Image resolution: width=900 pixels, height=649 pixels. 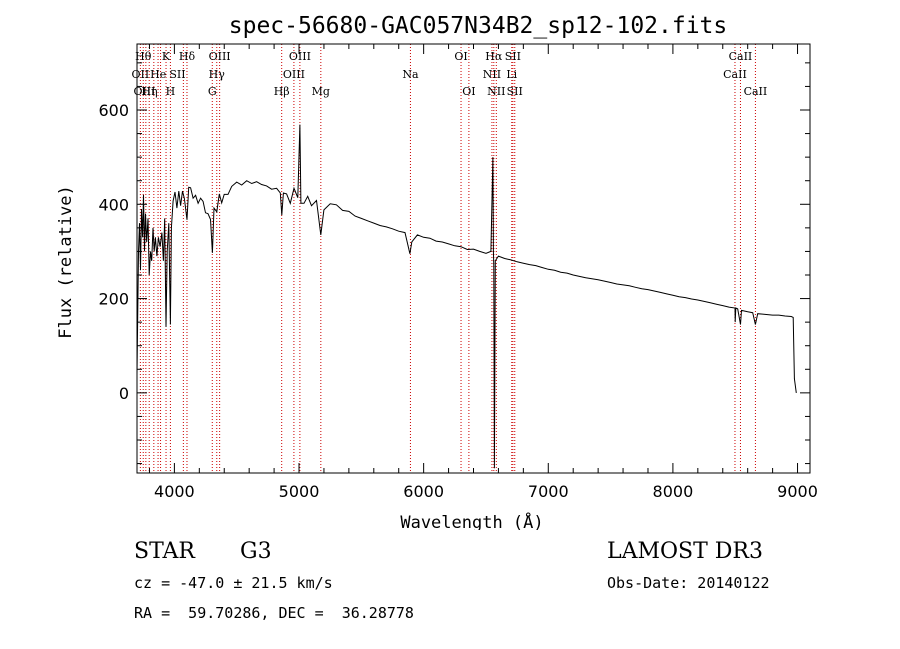 What do you see at coordinates (274, 613) in the screenshot?
I see `coordinates: RA = 59.70286, DEC = 36.28778` at bounding box center [274, 613].